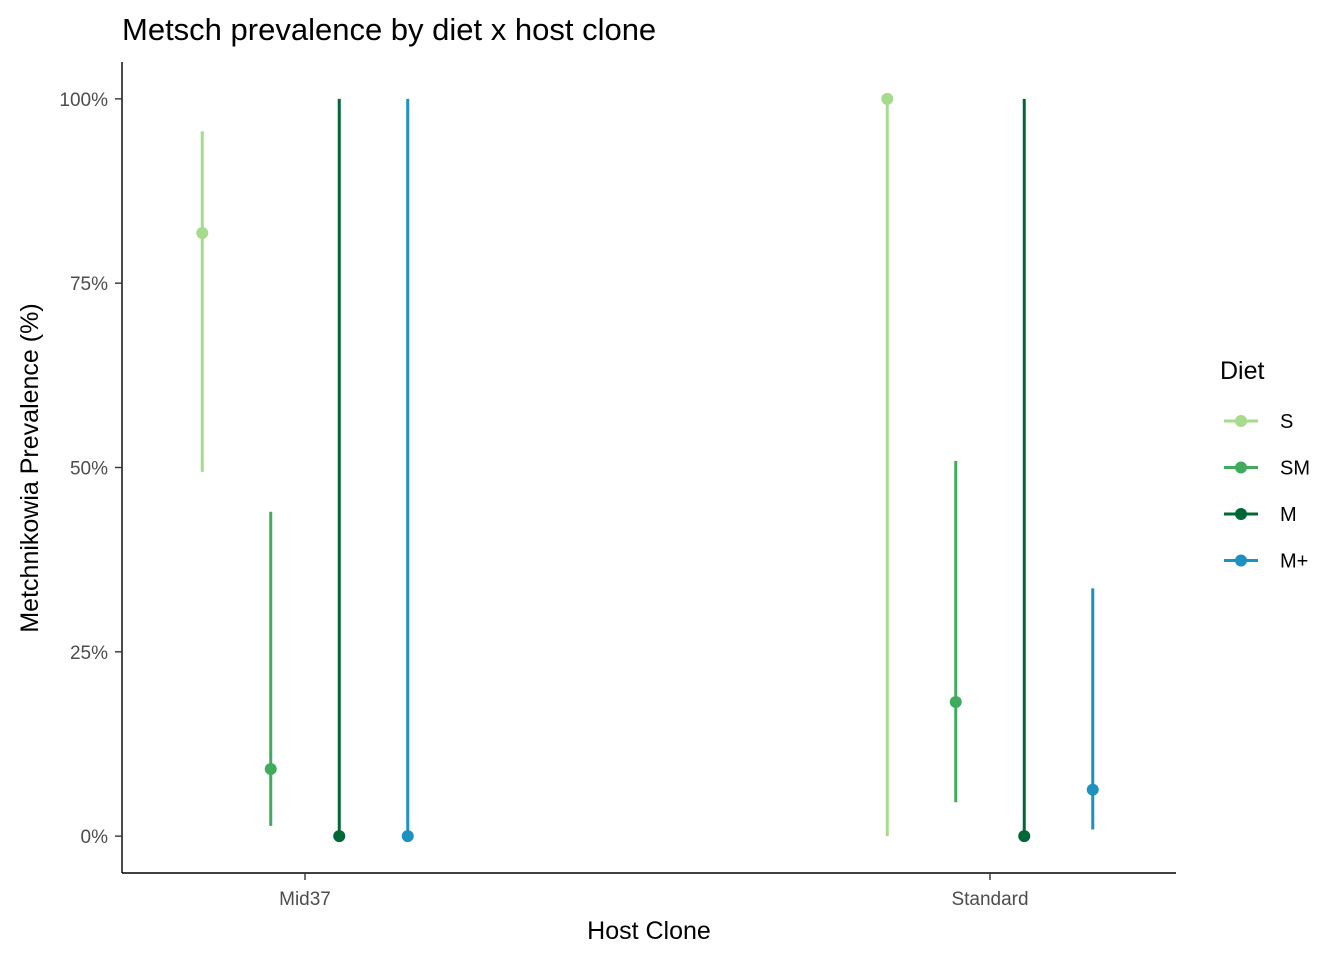  What do you see at coordinates (89, 653) in the screenshot?
I see `y-tick-label: 25%` at bounding box center [89, 653].